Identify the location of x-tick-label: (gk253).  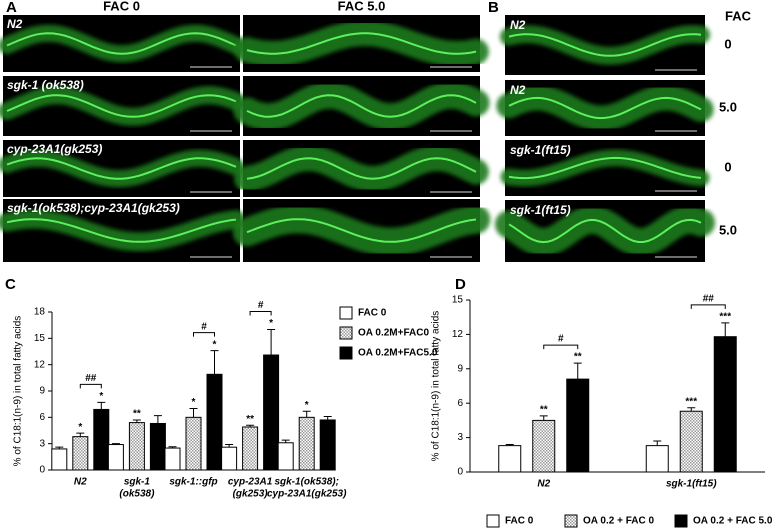
(251, 494).